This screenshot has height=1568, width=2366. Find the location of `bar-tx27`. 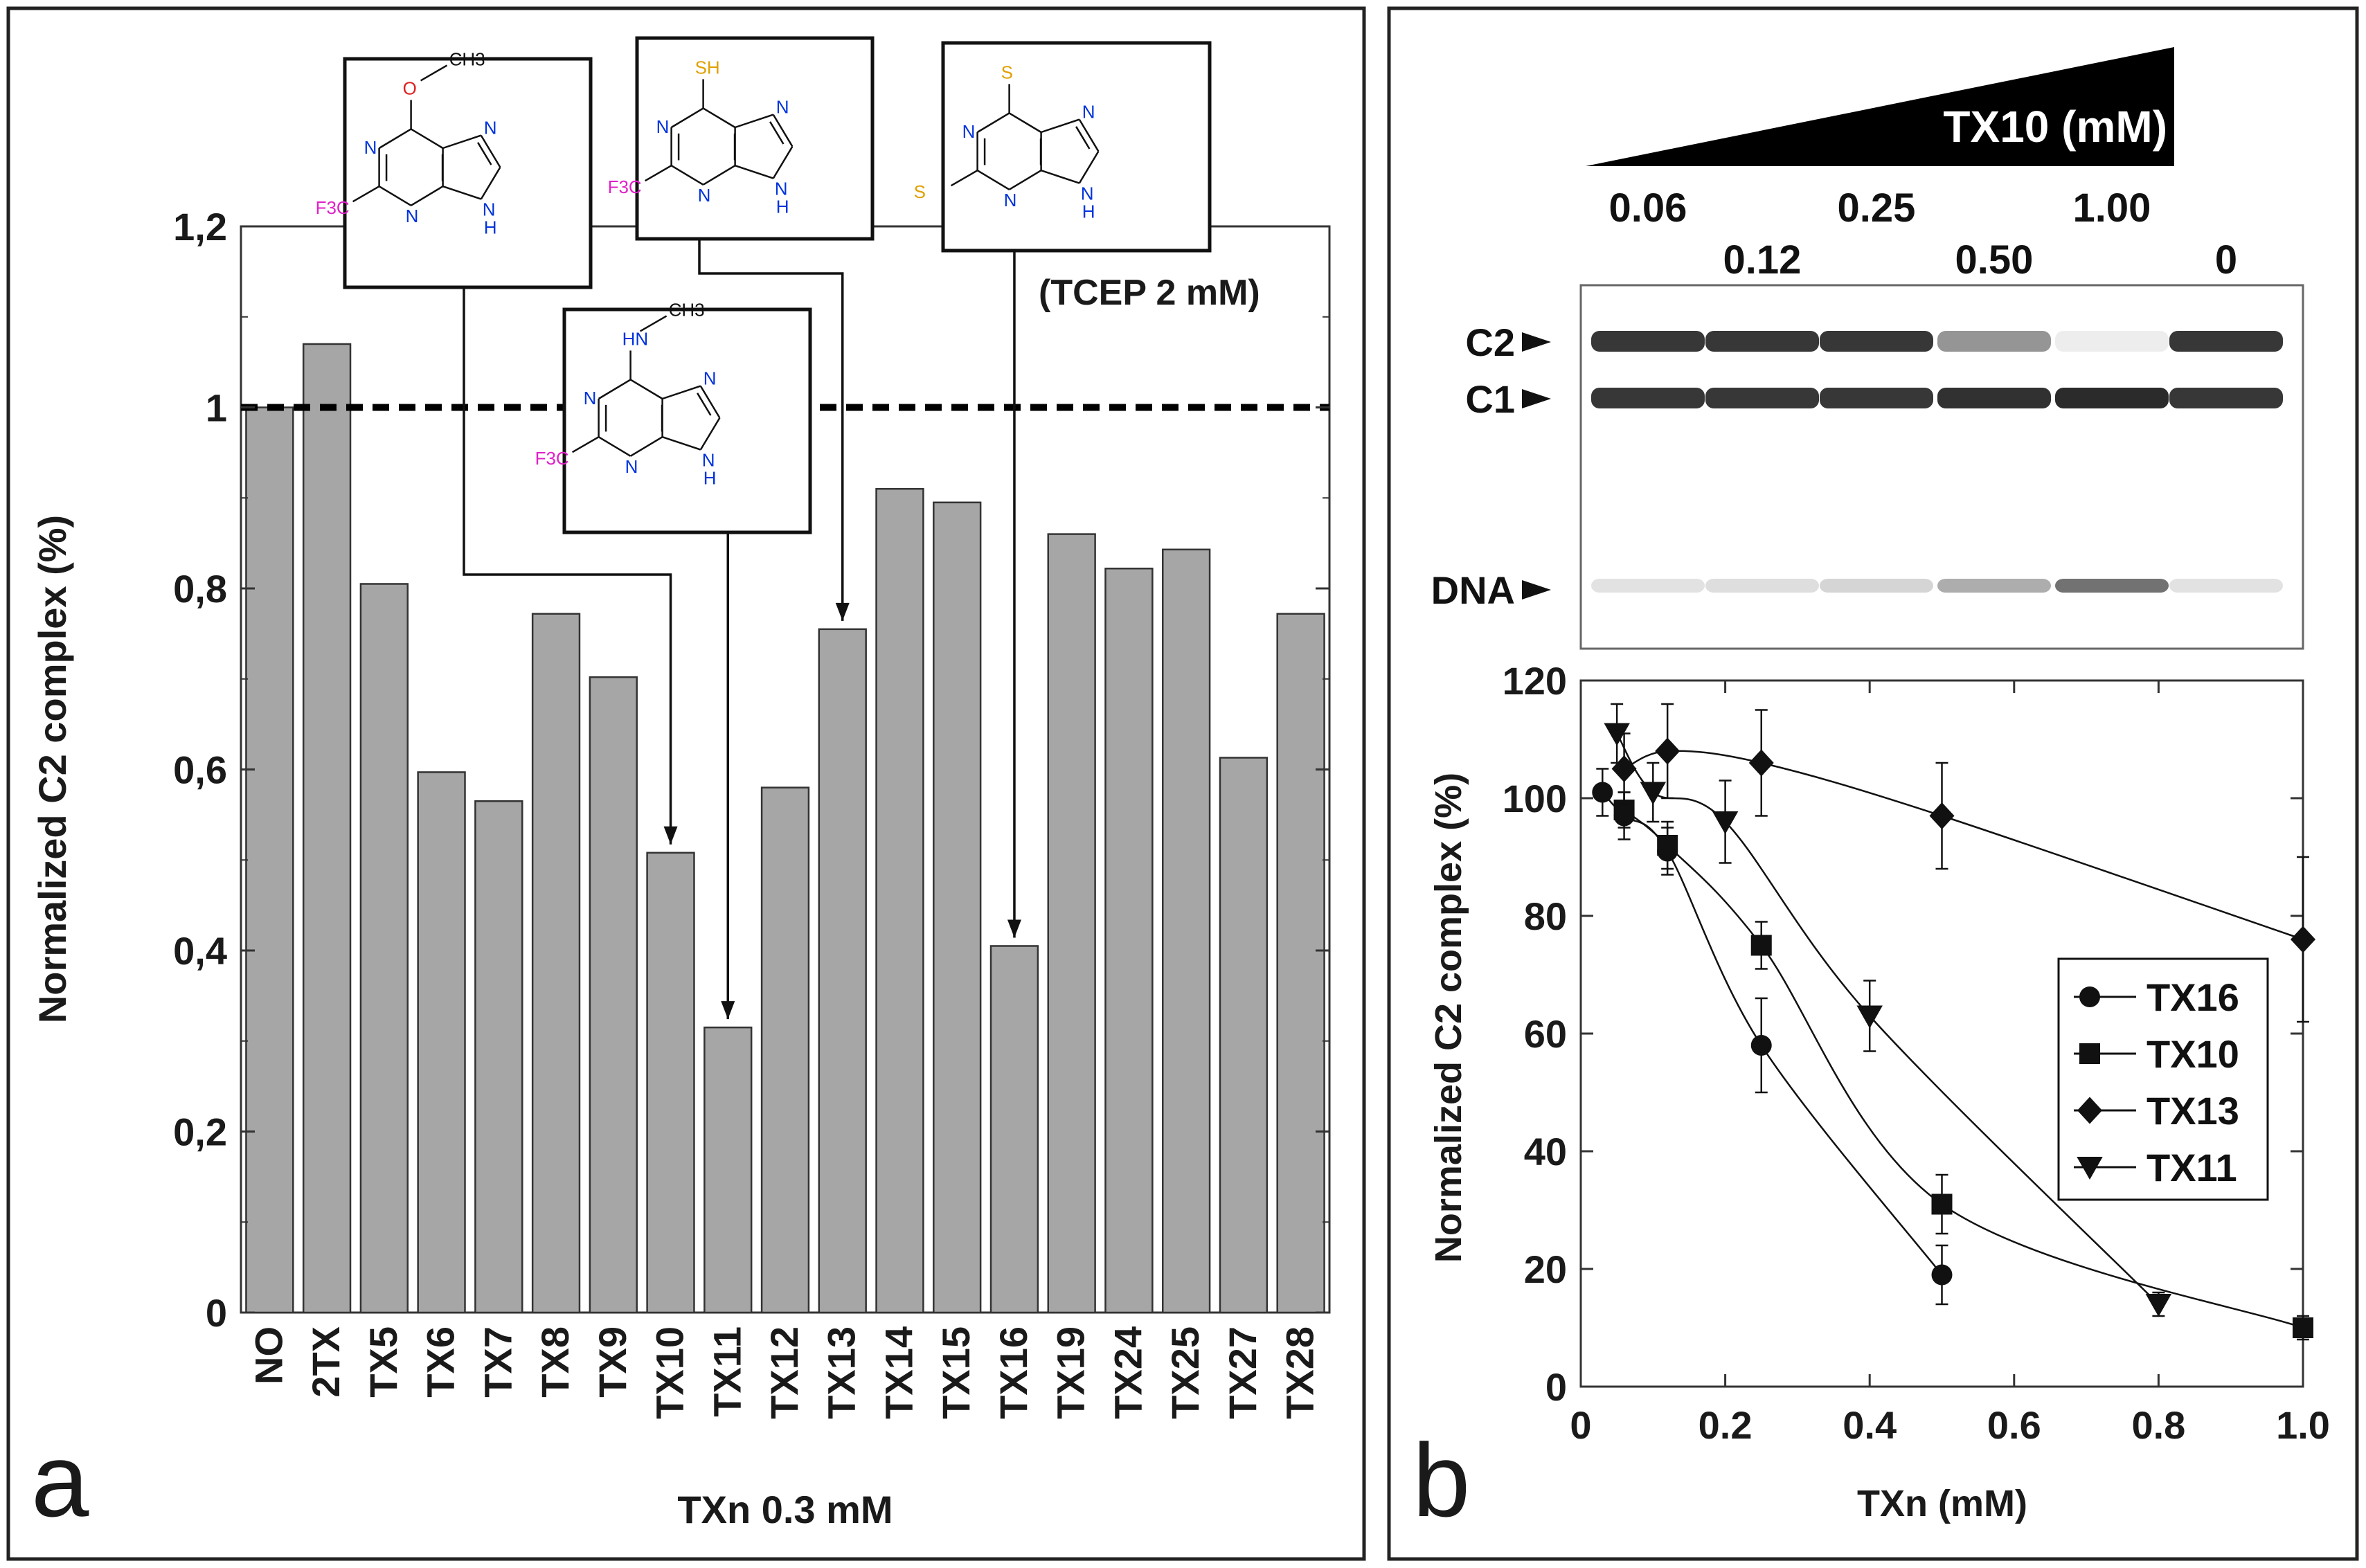

bar-tx27 is located at coordinates (1244, 1035).